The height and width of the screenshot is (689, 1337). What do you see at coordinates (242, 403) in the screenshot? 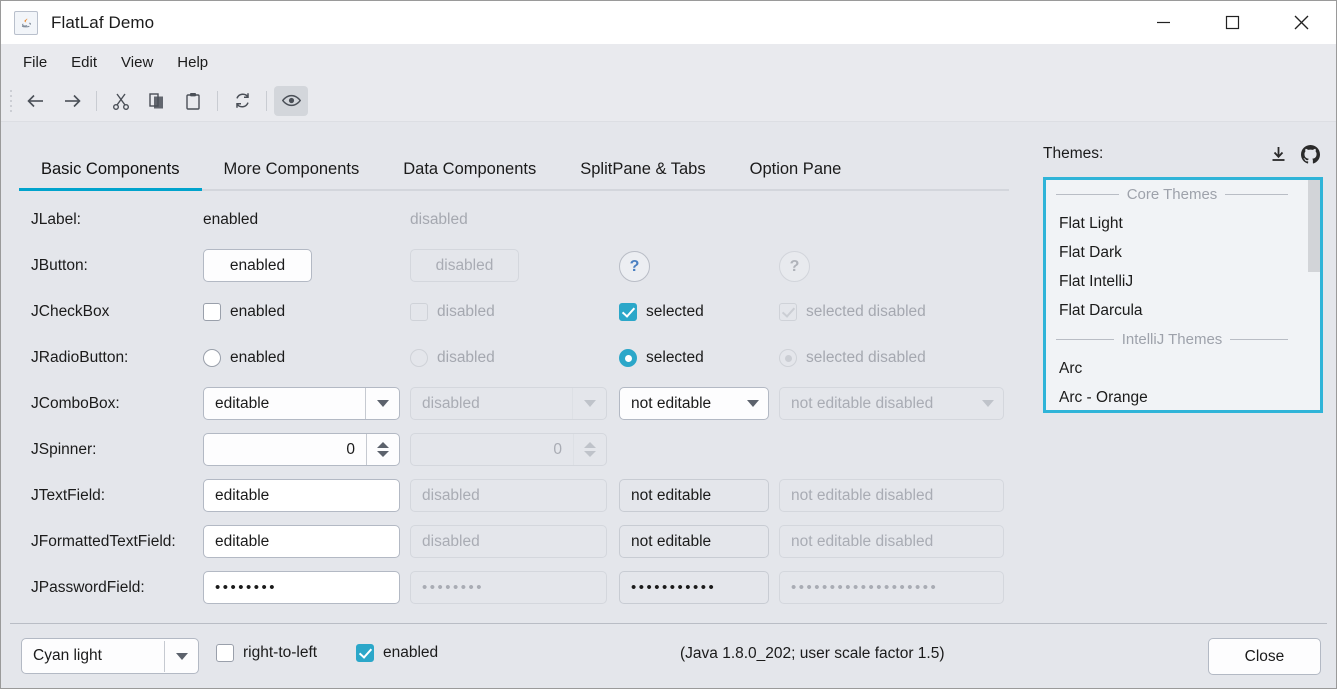
I see `combobox-value: editable` at bounding box center [242, 403].